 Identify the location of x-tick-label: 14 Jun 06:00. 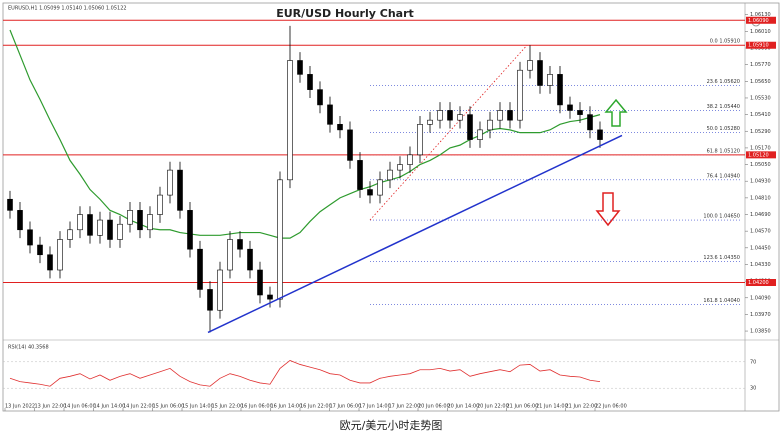
(80, 407).